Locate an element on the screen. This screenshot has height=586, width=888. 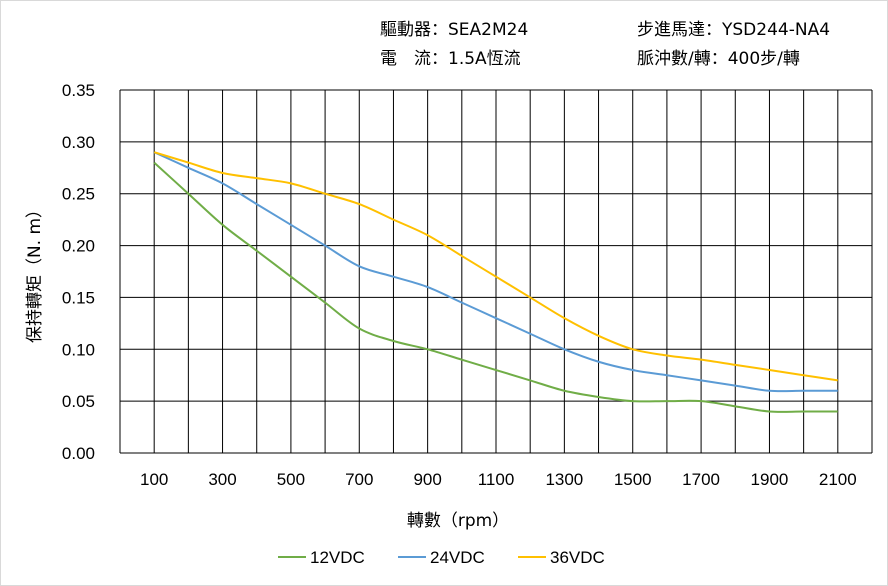
legend-entry: 36VDC is located at coordinates (577, 557).